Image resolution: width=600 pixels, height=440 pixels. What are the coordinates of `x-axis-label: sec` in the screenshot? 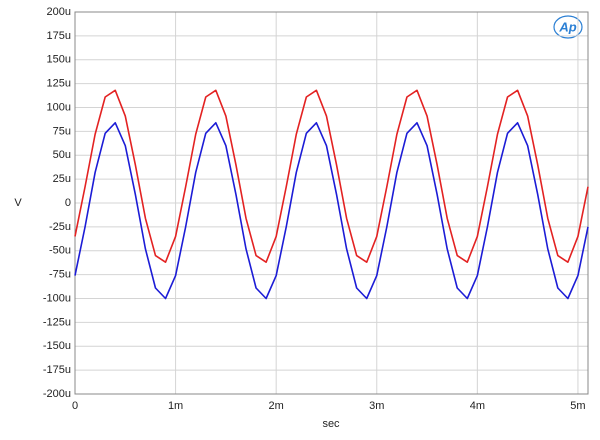 It's located at (331, 424).